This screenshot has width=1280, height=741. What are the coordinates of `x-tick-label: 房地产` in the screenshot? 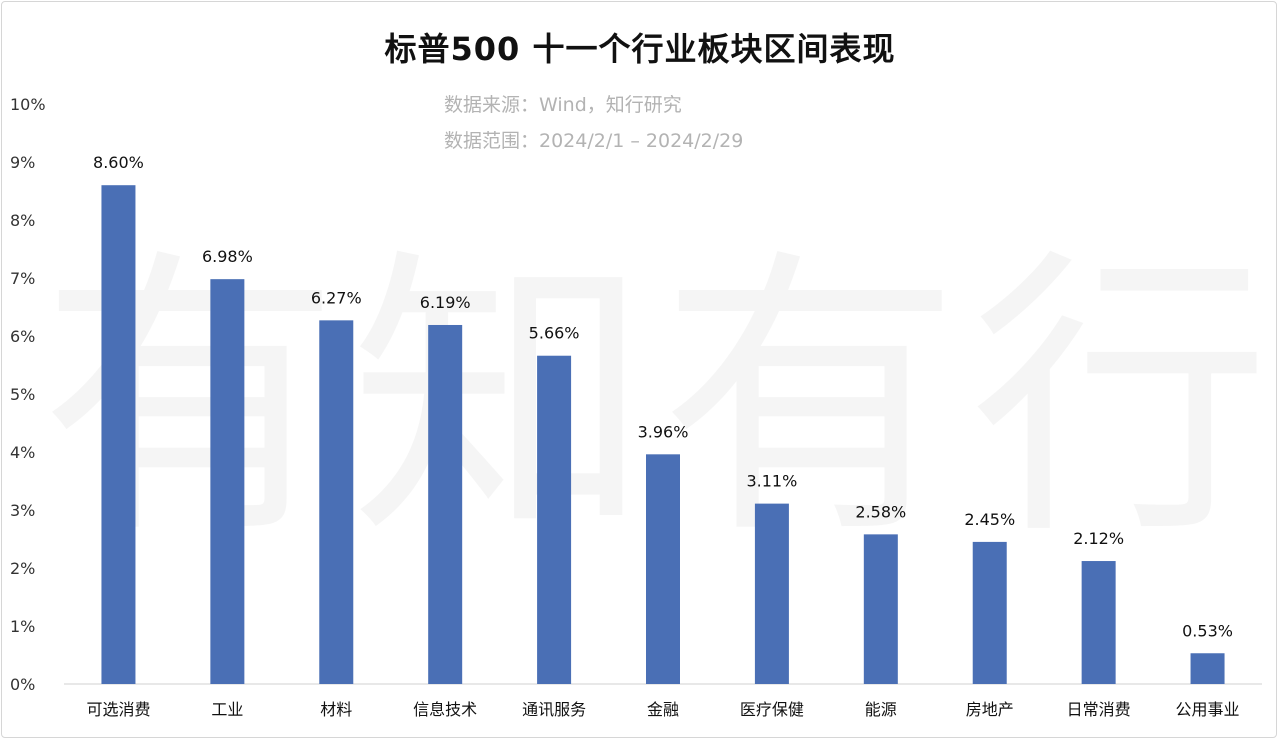 It's located at (990, 709).